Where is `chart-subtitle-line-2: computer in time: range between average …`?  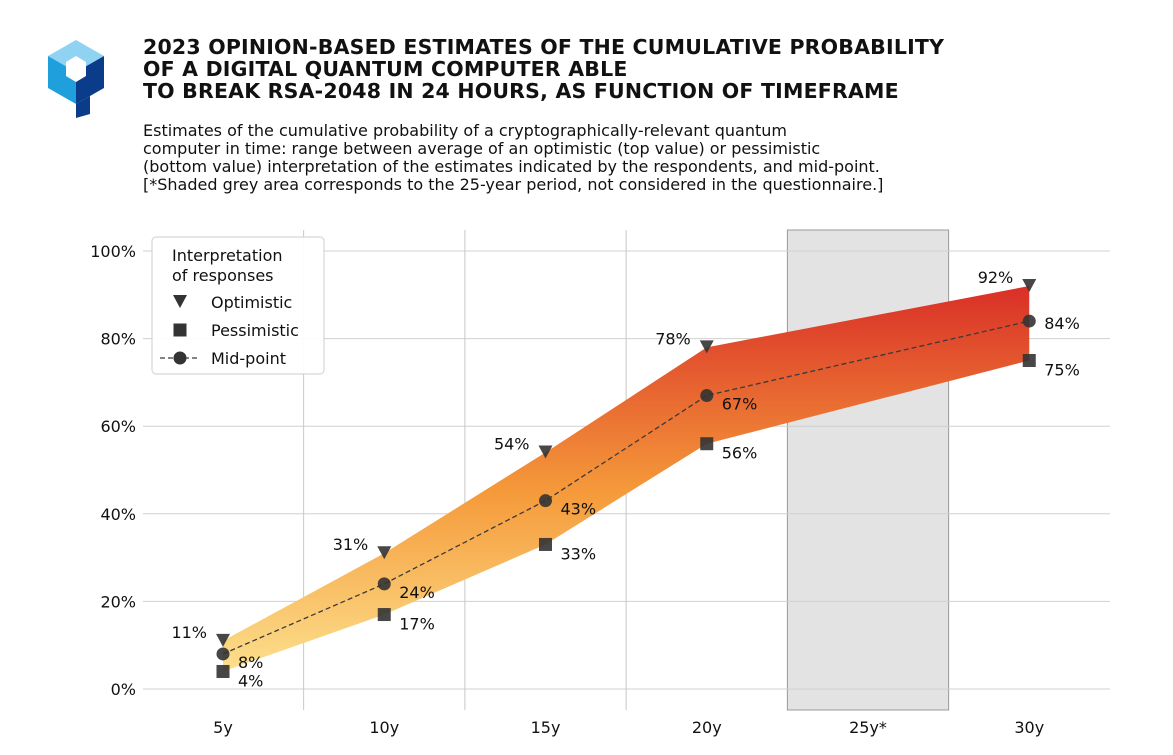
chart-subtitle-line-2: computer in time: range between average … is located at coordinates (482, 148).